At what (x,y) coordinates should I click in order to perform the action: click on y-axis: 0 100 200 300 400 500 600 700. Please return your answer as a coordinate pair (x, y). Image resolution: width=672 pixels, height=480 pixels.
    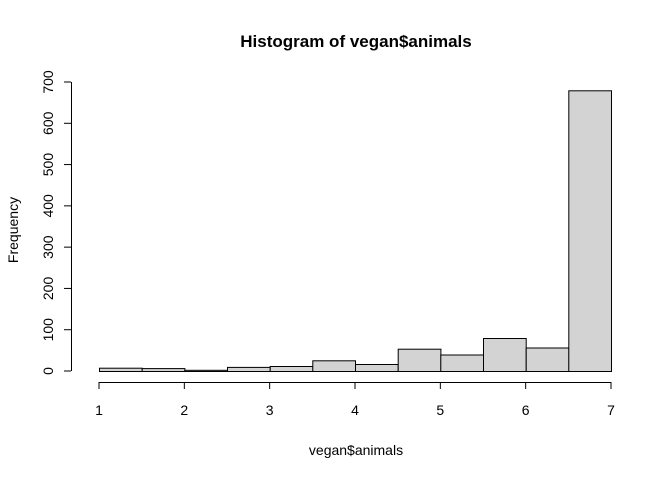
    Looking at the image, I should click on (56, 222).